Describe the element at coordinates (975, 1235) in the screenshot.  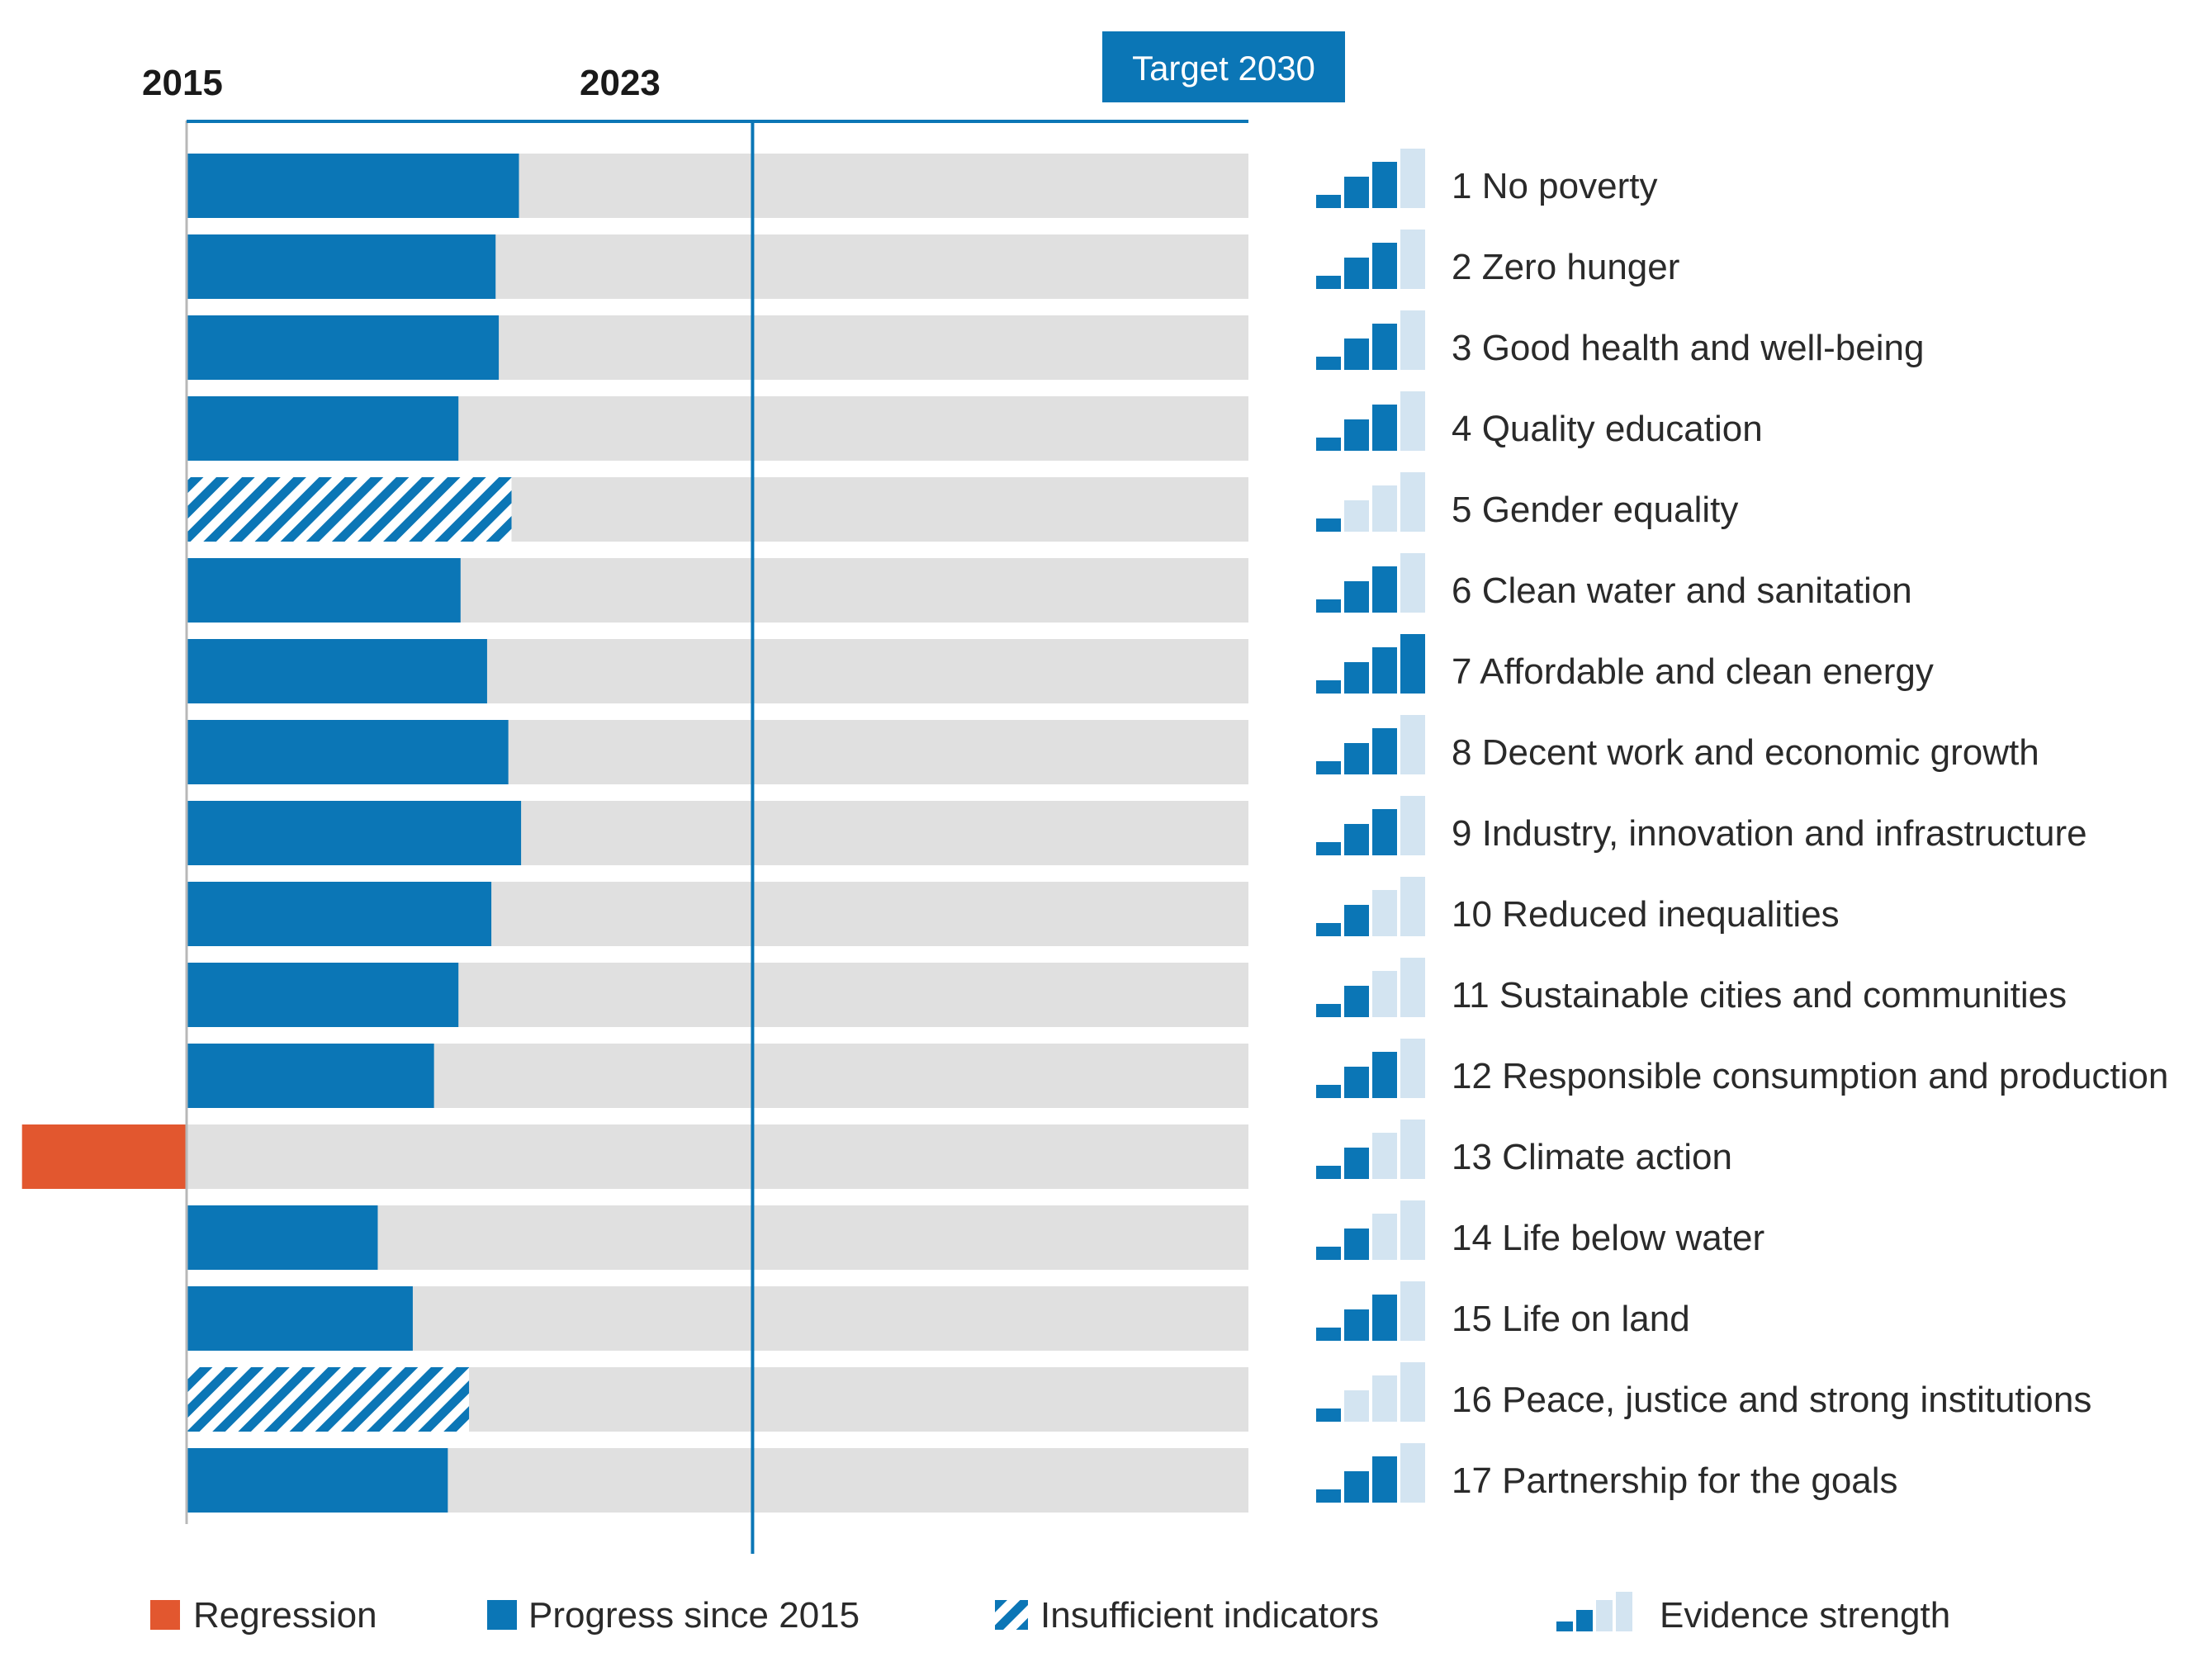
I see `goal-row: 14 Life below water` at that location.